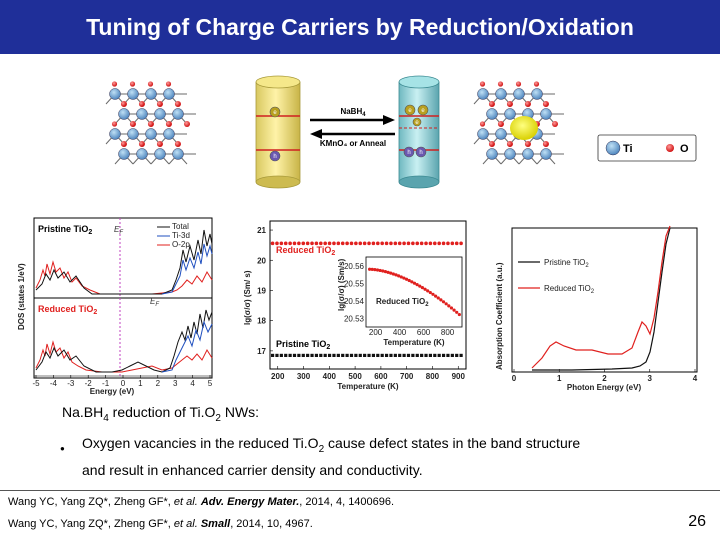 The image size is (720, 540). What do you see at coordinates (650, 378) in the screenshot?
I see `absorption-xtick-label: 3` at bounding box center [650, 378].